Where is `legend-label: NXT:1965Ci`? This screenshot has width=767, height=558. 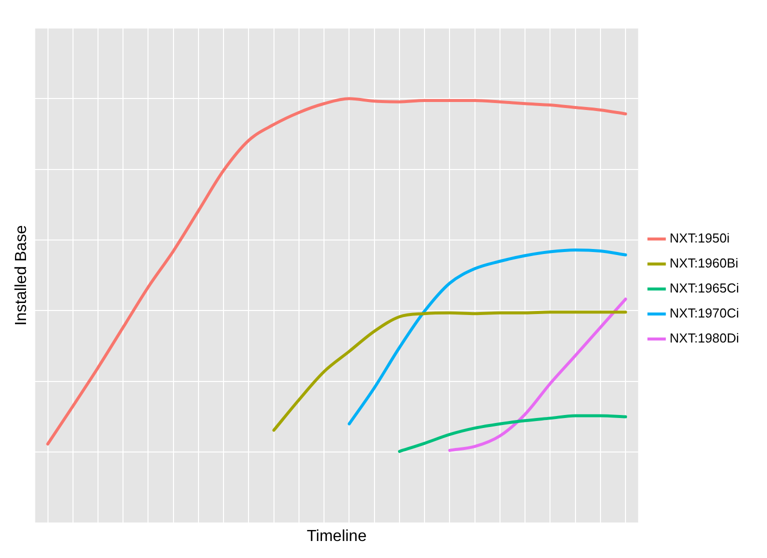
legend-label: NXT:1965Ci is located at coordinates (705, 288).